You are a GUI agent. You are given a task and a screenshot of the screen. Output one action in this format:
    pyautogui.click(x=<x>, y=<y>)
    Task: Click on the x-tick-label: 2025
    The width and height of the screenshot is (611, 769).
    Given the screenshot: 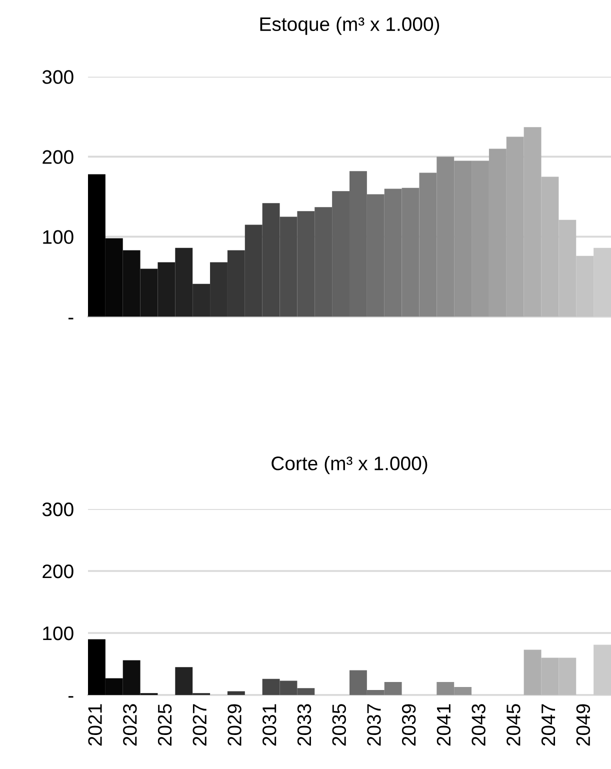 What is the action you would take?
    pyautogui.click(x=165, y=725)
    